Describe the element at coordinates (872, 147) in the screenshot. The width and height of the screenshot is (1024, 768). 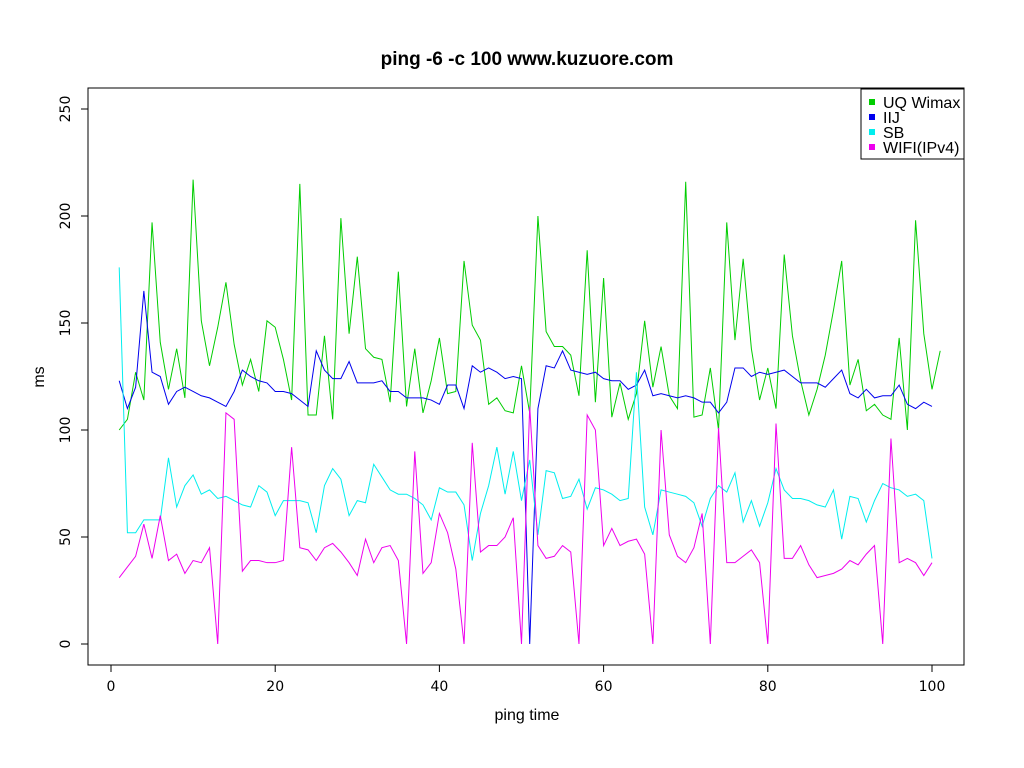
I see `legend-swatch-wifi-ipv4` at that location.